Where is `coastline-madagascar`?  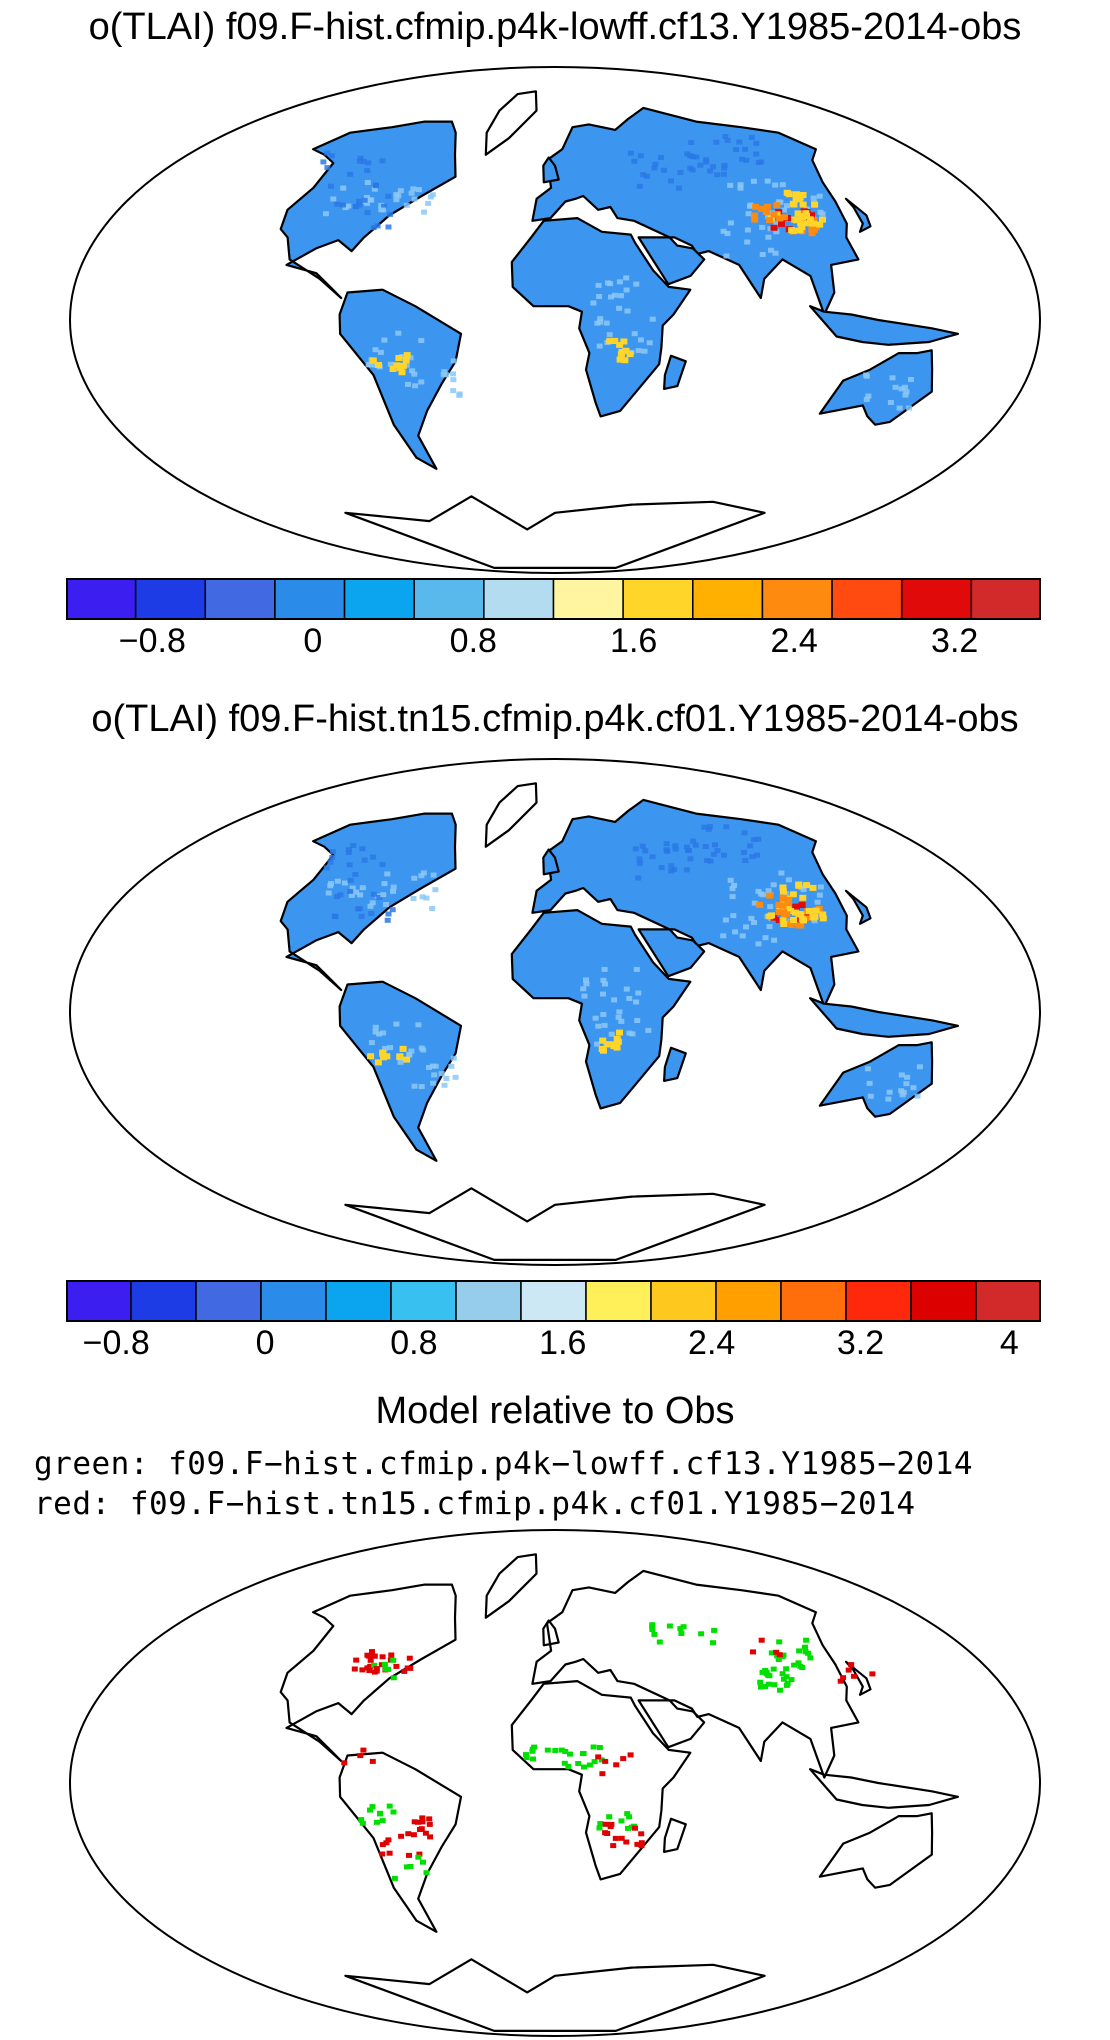
coastline-madagascar is located at coordinates (675, 372).